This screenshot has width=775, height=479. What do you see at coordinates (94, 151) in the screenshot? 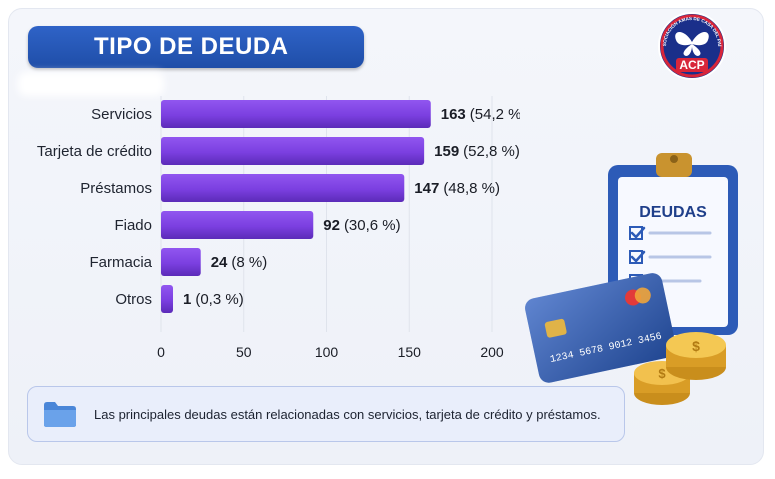
I see `category-label: Tarjeta de crédito` at bounding box center [94, 151].